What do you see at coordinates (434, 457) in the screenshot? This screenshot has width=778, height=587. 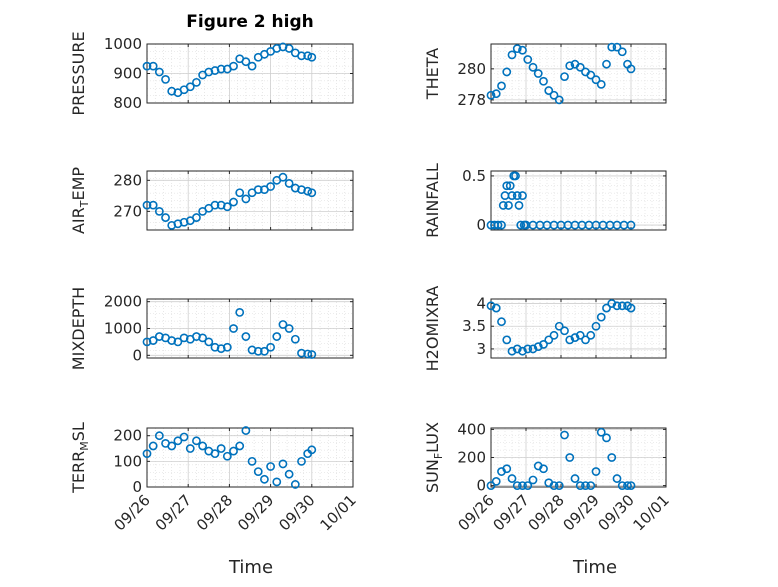 I see `ylabel-8: SUNFLUX` at bounding box center [434, 457].